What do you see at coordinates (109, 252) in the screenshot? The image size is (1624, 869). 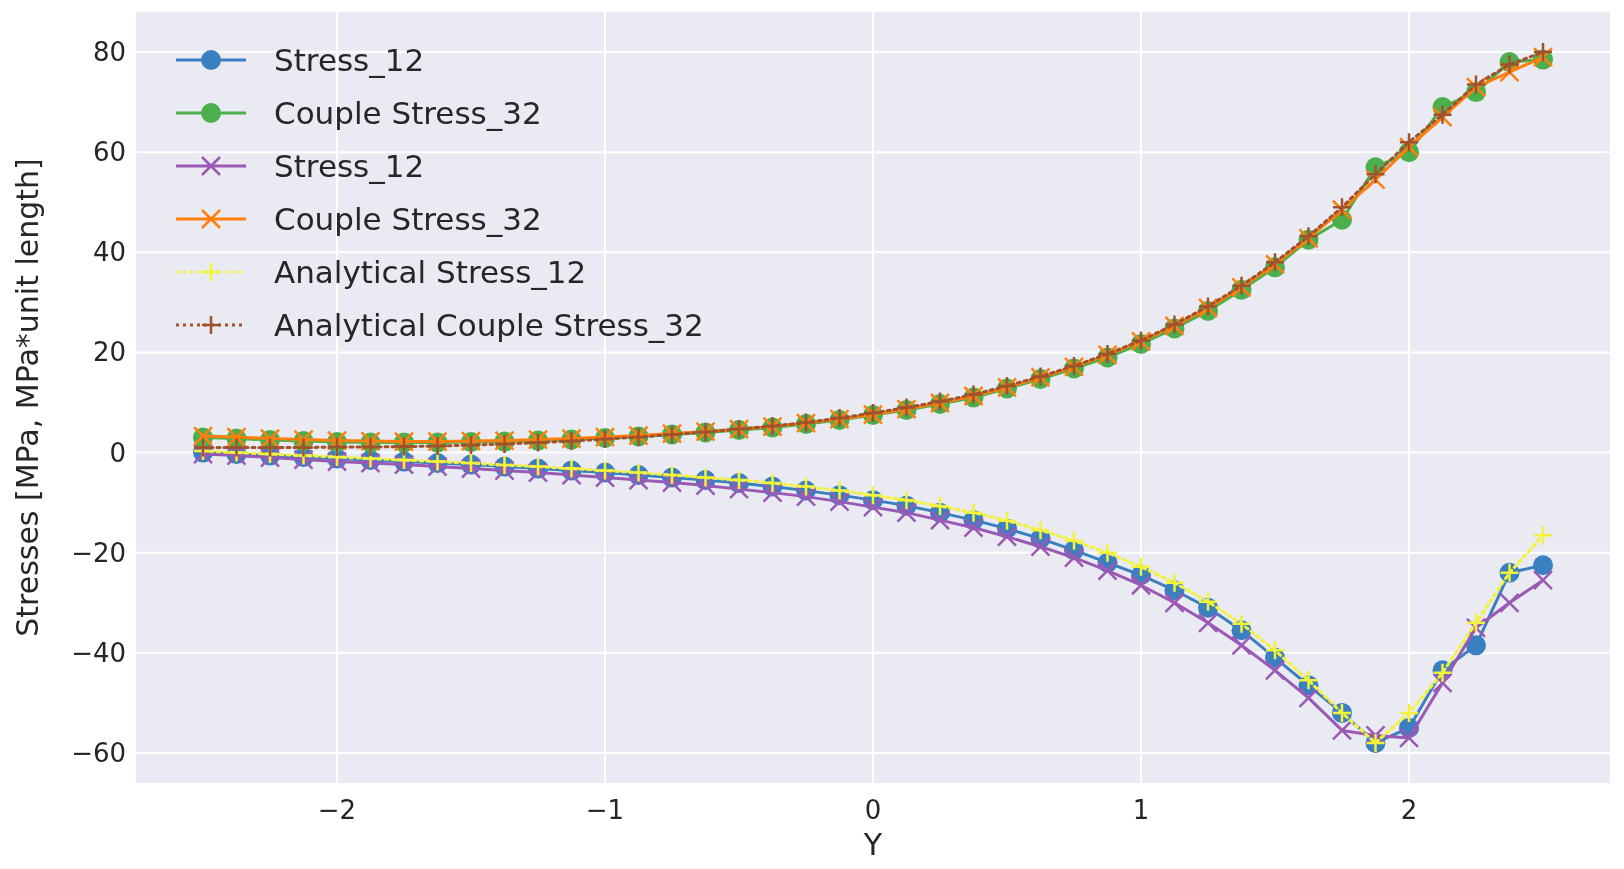 I see `y-tick-label: 40` at bounding box center [109, 252].